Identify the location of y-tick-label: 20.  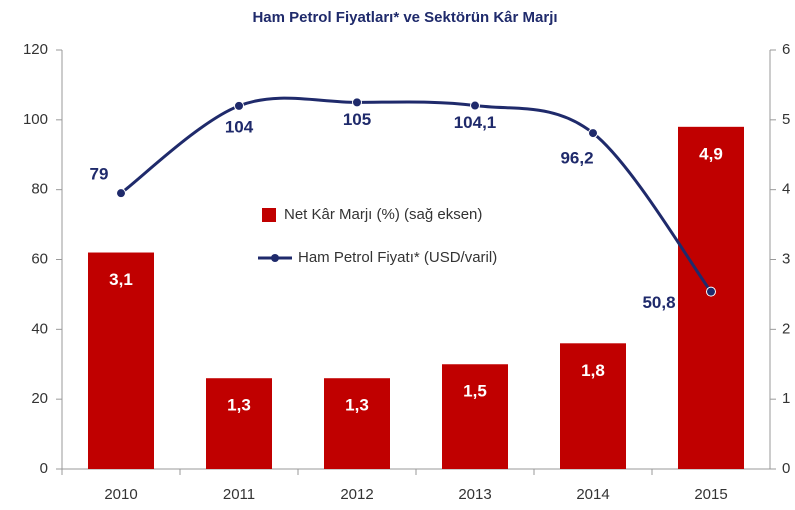
(39, 398).